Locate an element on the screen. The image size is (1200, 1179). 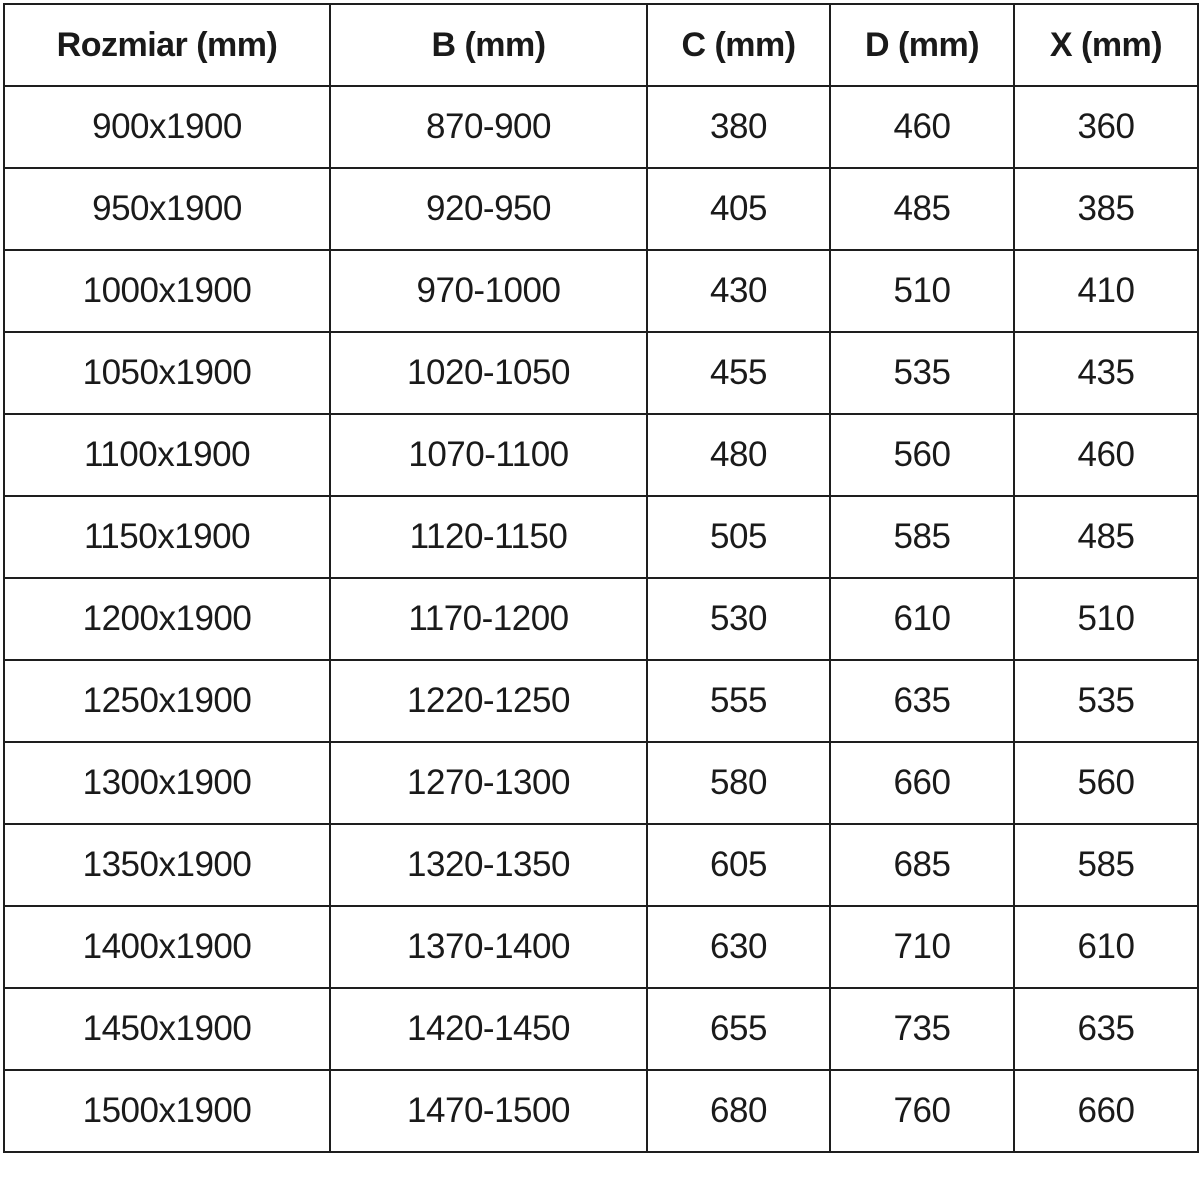
cell-b: 920-950 is located at coordinates (488, 209).